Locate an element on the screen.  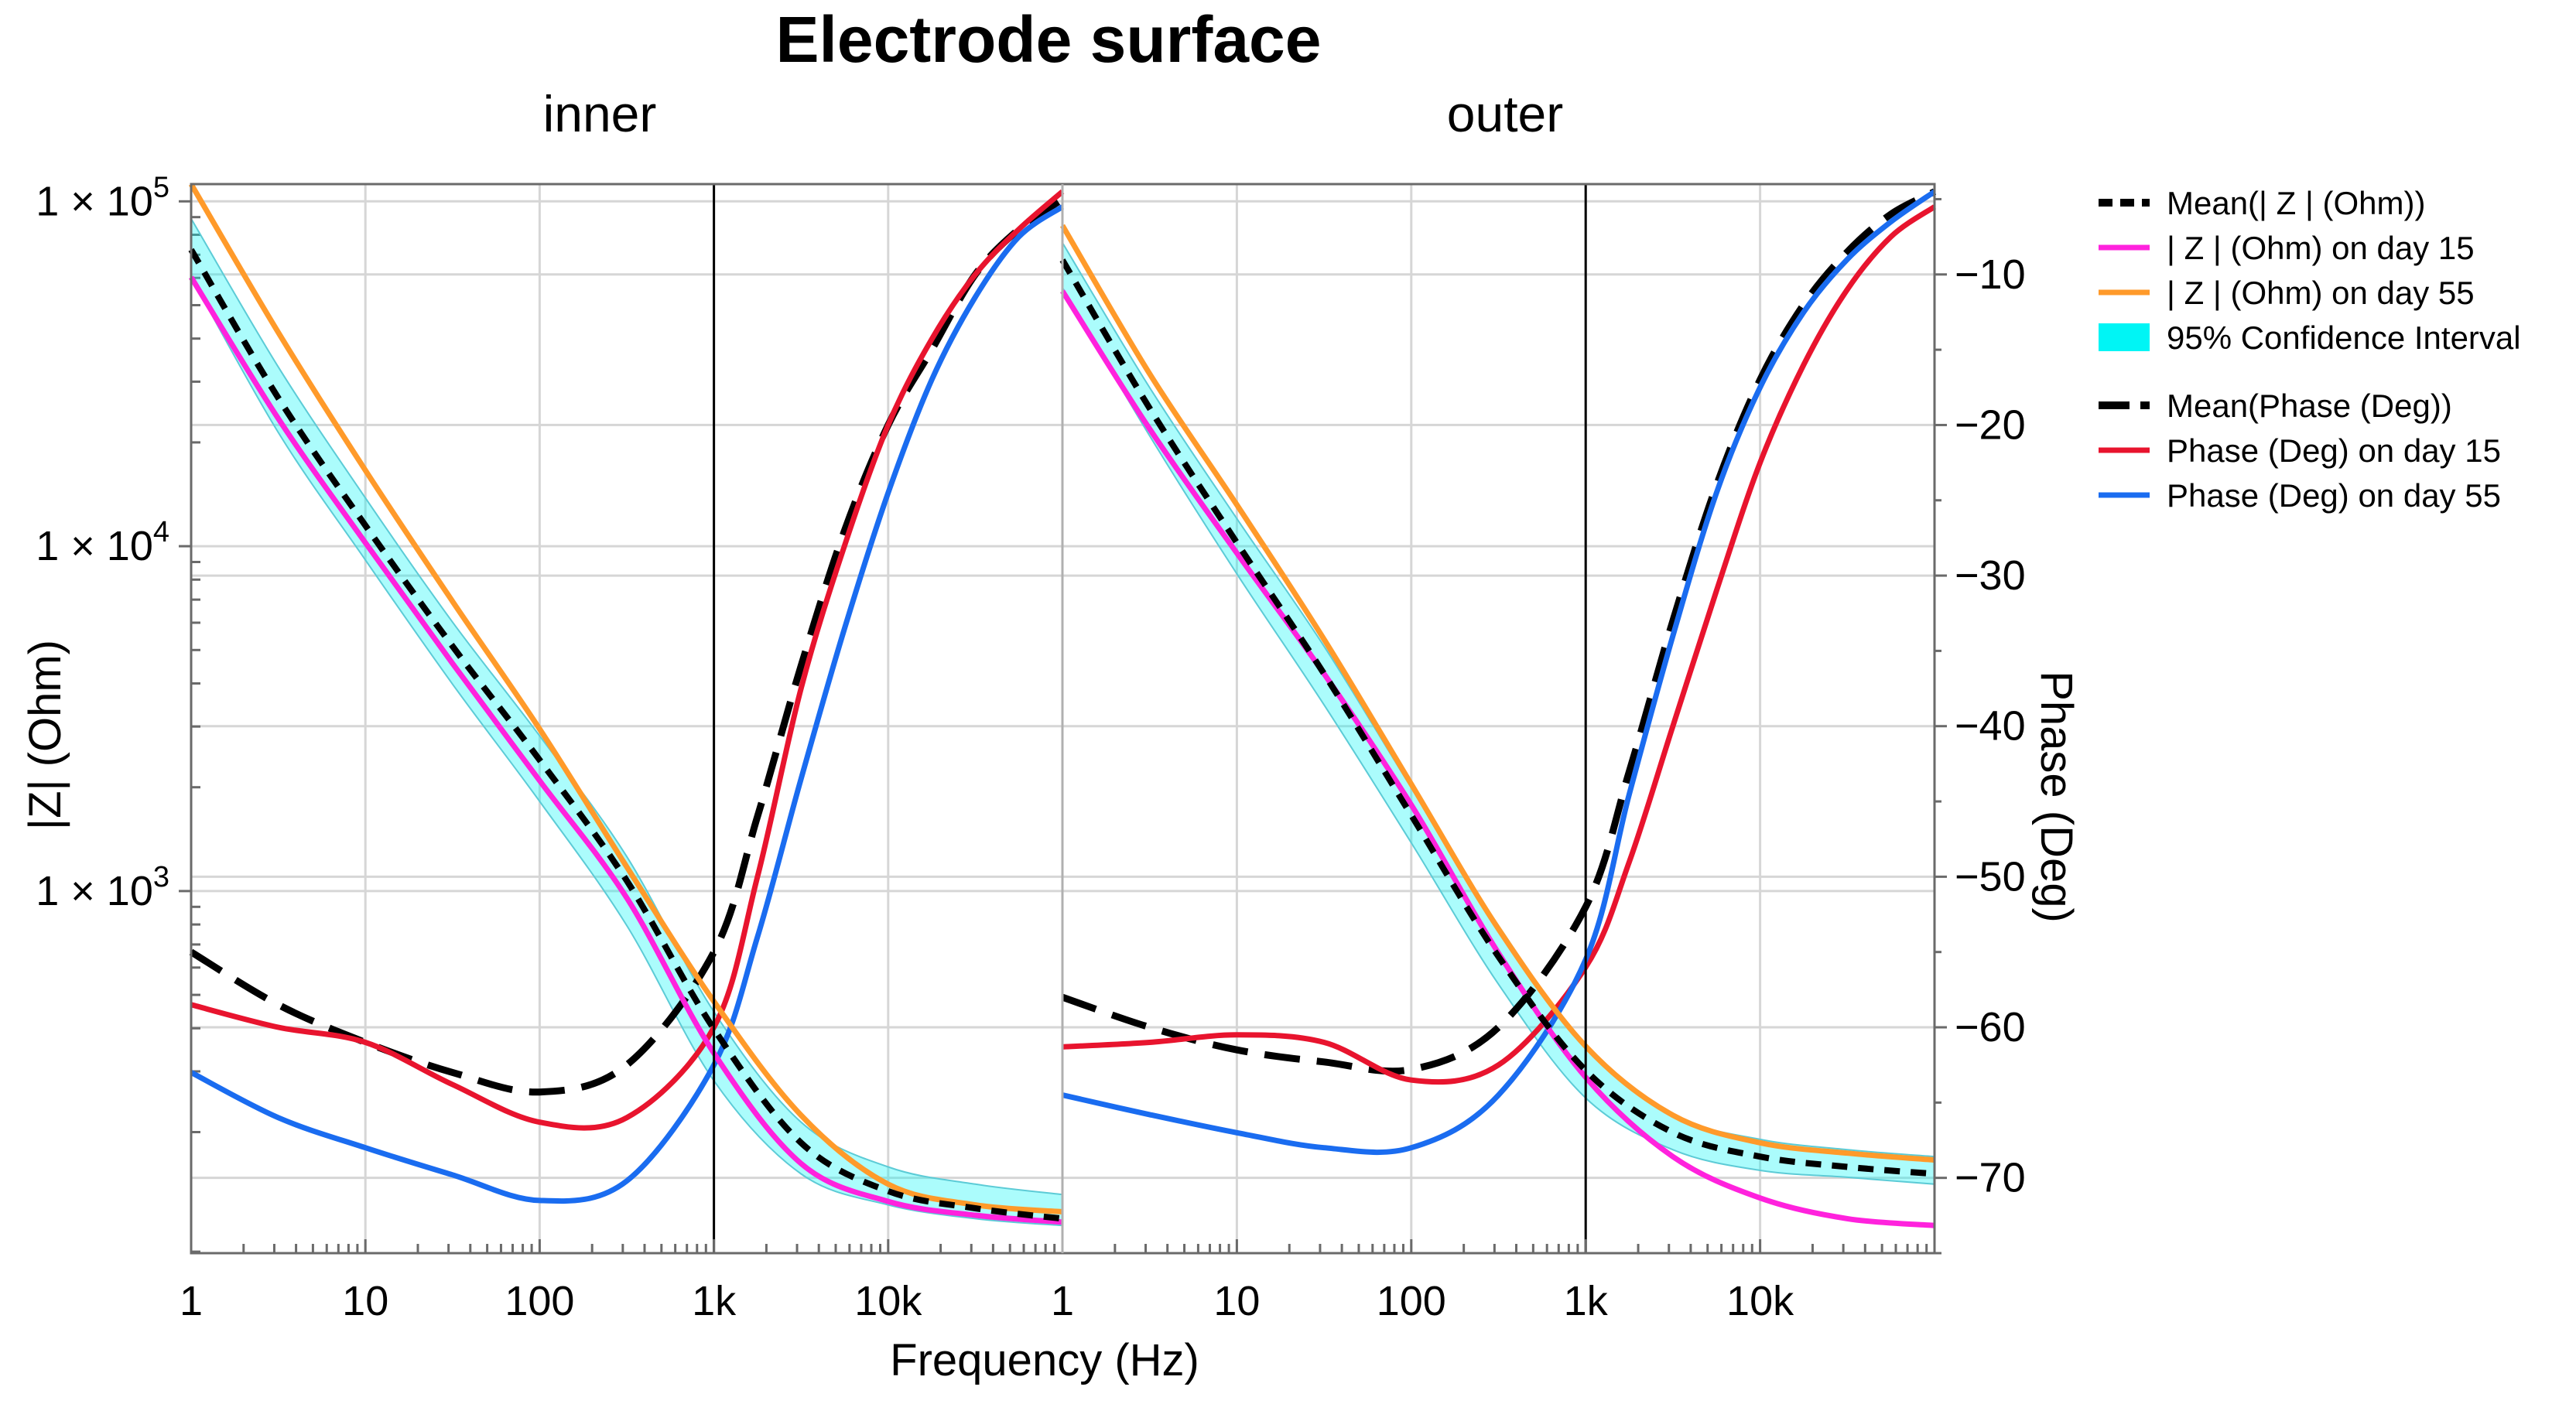
right-tick-label-0: −10 is located at coordinates (1991, 274).